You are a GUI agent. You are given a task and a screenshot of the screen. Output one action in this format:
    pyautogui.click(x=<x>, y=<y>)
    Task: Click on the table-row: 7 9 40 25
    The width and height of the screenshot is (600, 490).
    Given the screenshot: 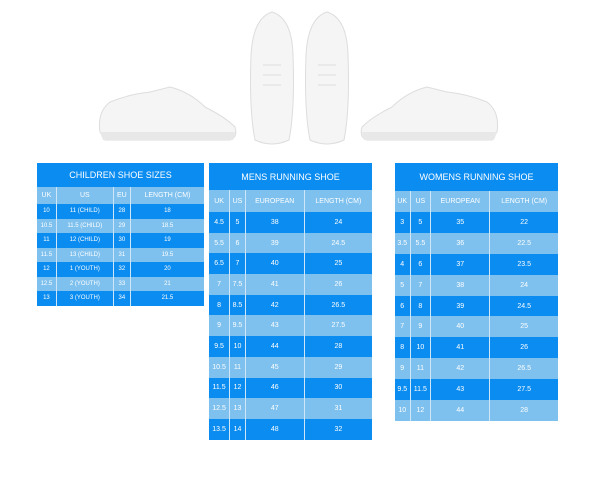 What is the action you would take?
    pyautogui.click(x=476, y=327)
    